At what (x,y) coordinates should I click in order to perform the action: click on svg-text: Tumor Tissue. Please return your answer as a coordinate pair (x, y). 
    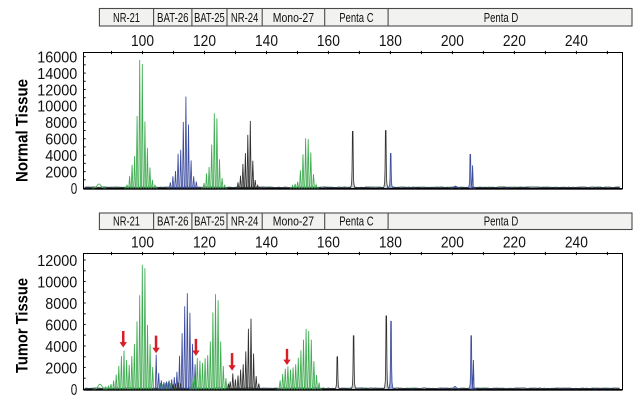
    Looking at the image, I should click on (21, 325).